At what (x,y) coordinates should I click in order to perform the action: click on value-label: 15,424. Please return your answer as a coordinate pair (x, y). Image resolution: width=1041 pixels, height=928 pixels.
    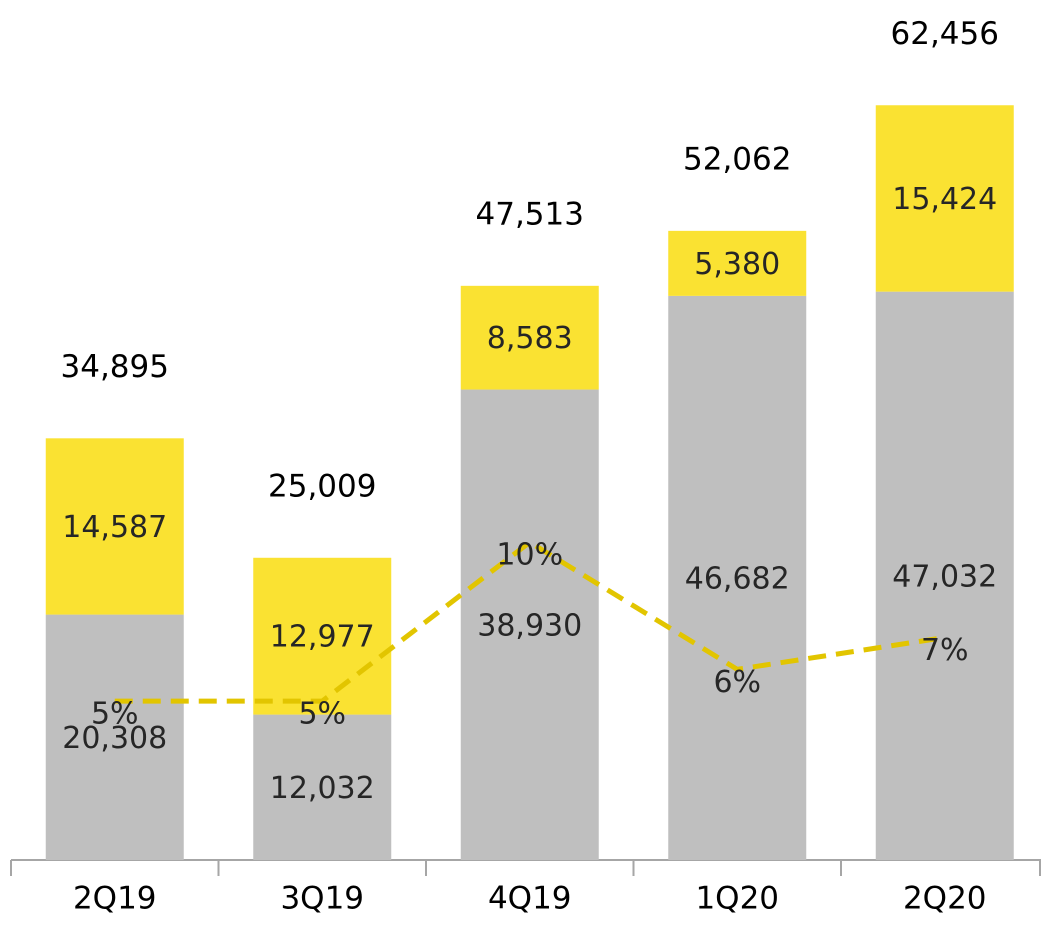
    Looking at the image, I should click on (944, 199).